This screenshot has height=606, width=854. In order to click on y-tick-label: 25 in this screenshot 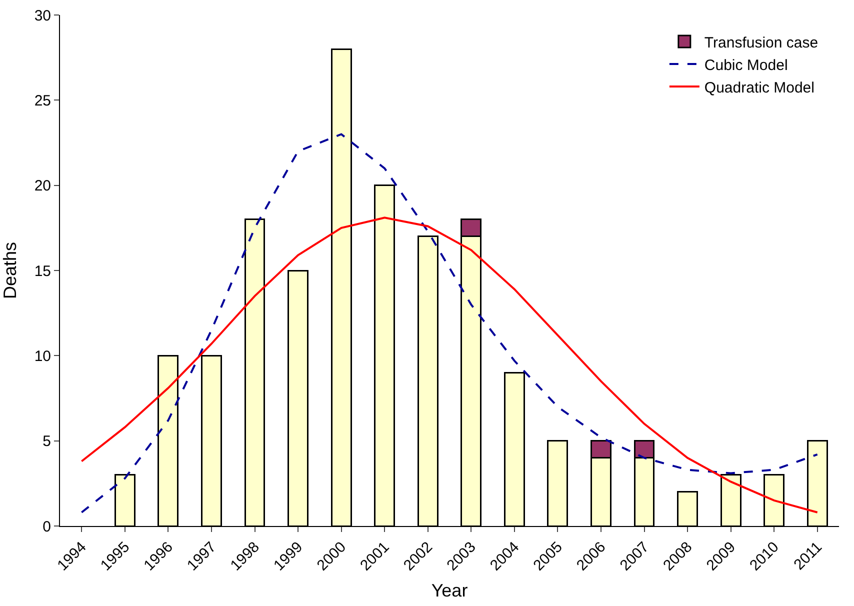, I will do `click(42, 101)`.